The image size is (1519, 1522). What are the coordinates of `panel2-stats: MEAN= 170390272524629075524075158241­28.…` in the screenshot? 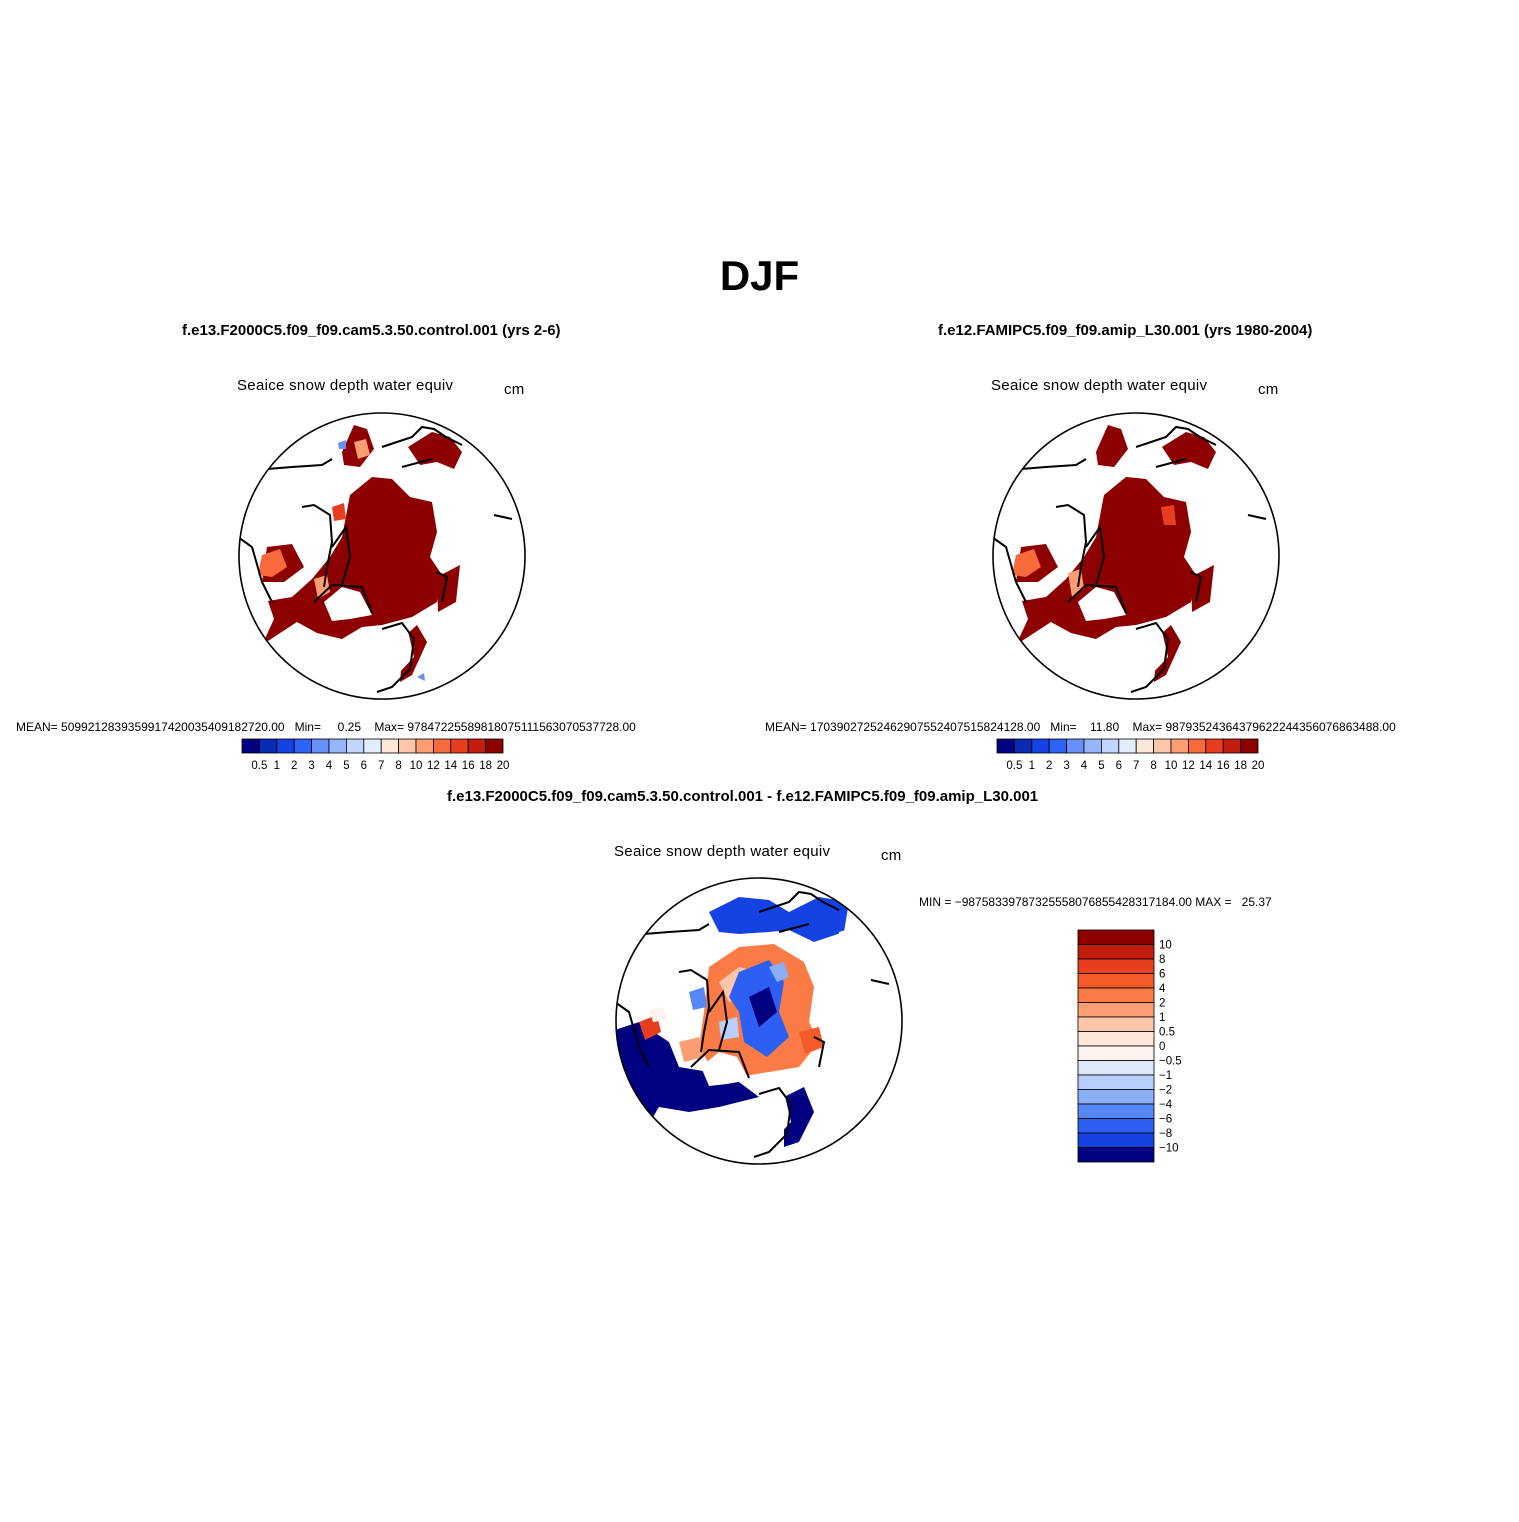 It's located at (1080, 727).